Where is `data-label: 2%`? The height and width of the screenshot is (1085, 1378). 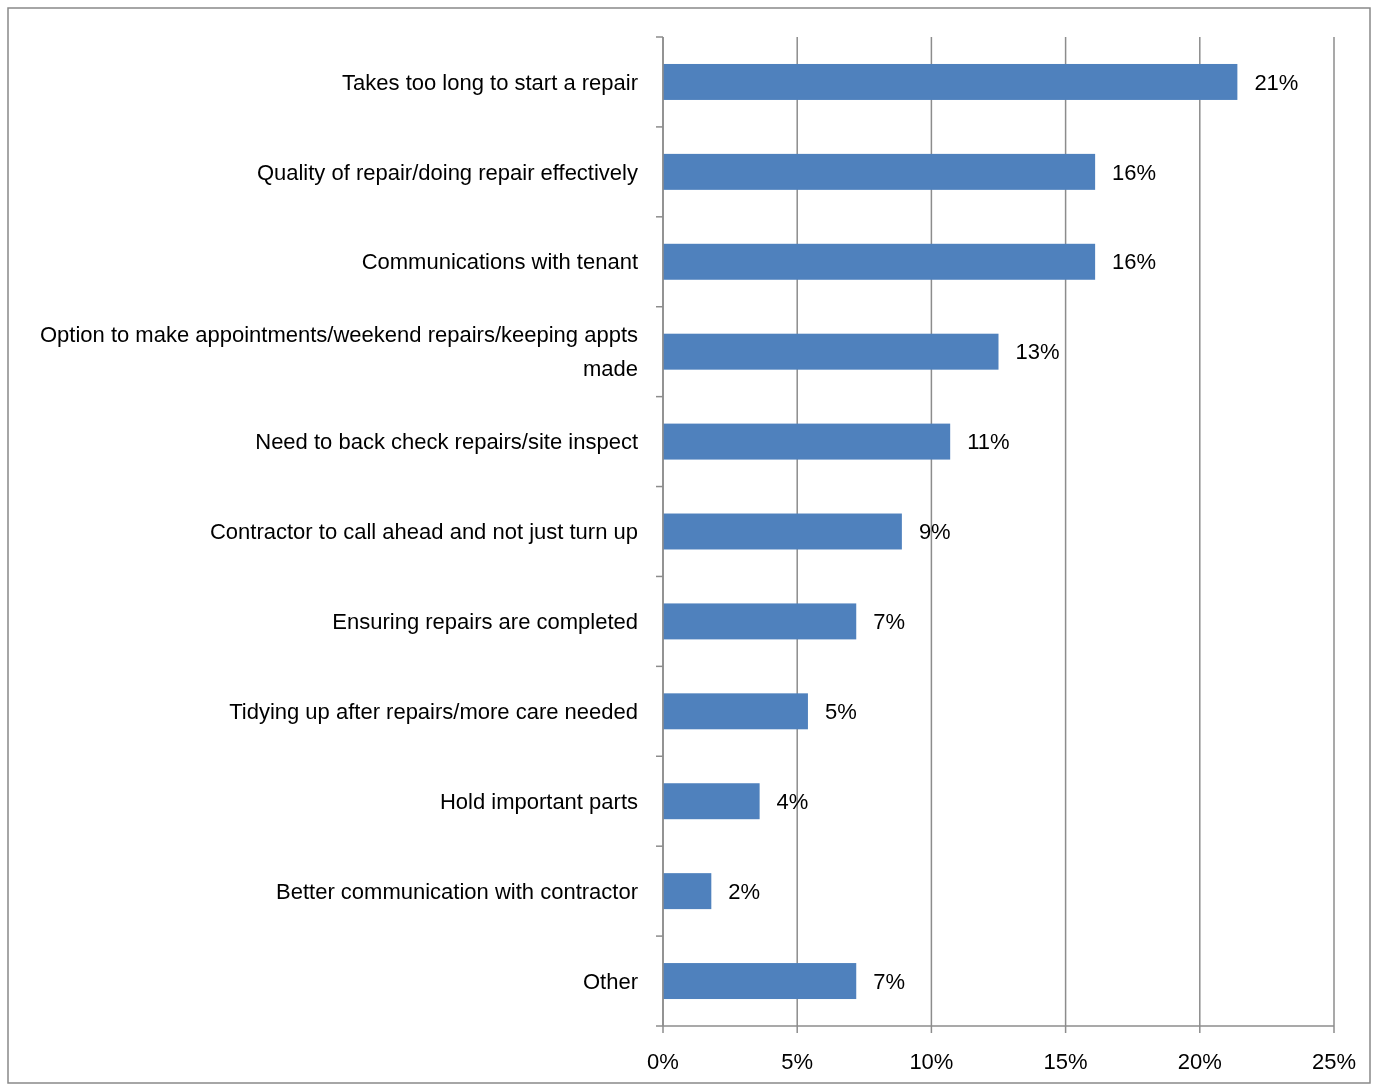
data-label: 2% is located at coordinates (744, 891).